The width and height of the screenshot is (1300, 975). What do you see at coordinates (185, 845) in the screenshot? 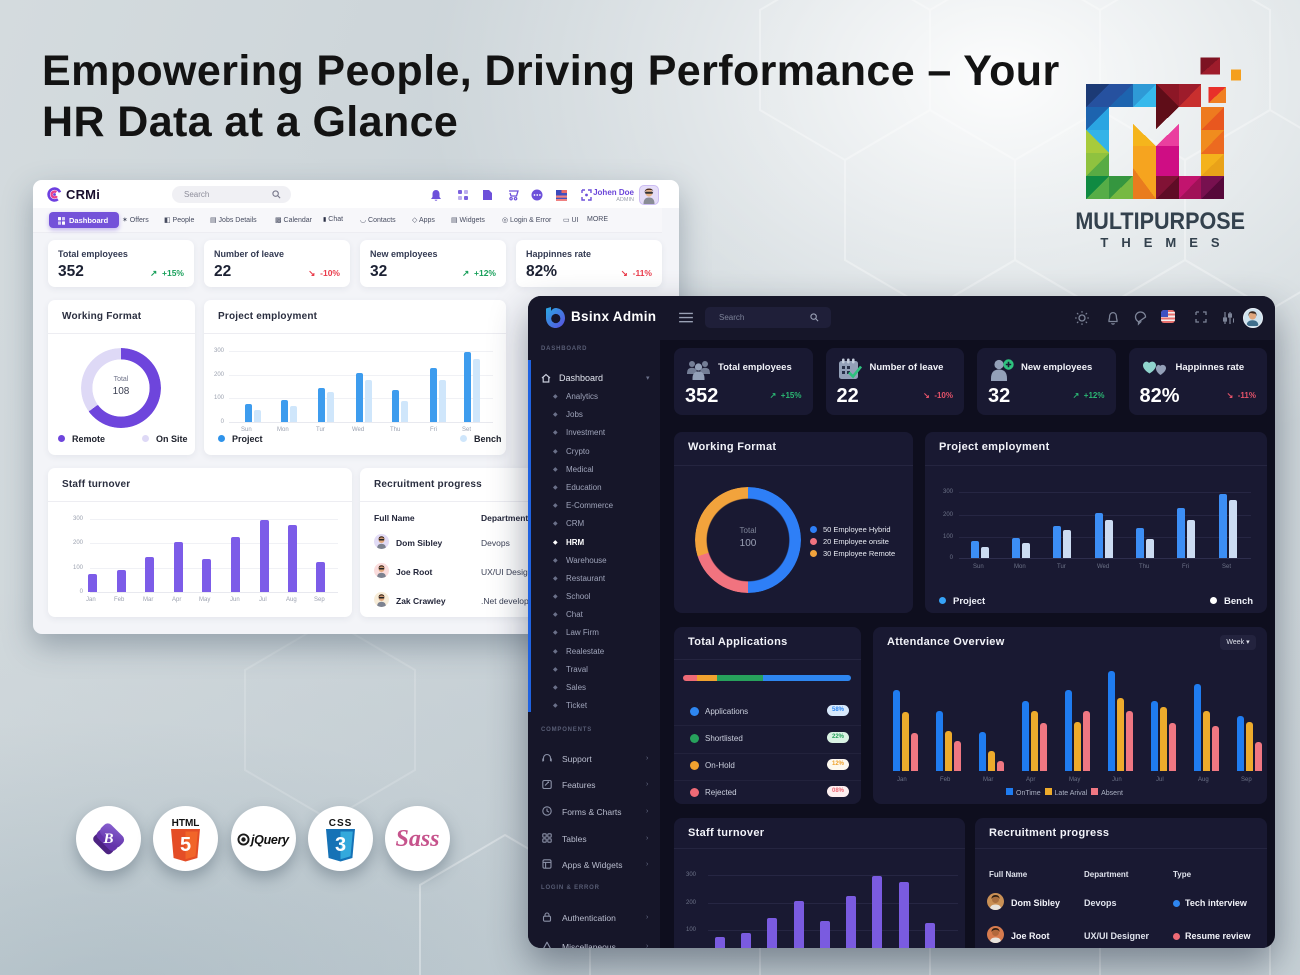
I see `svg-text: 5` at bounding box center [185, 845].